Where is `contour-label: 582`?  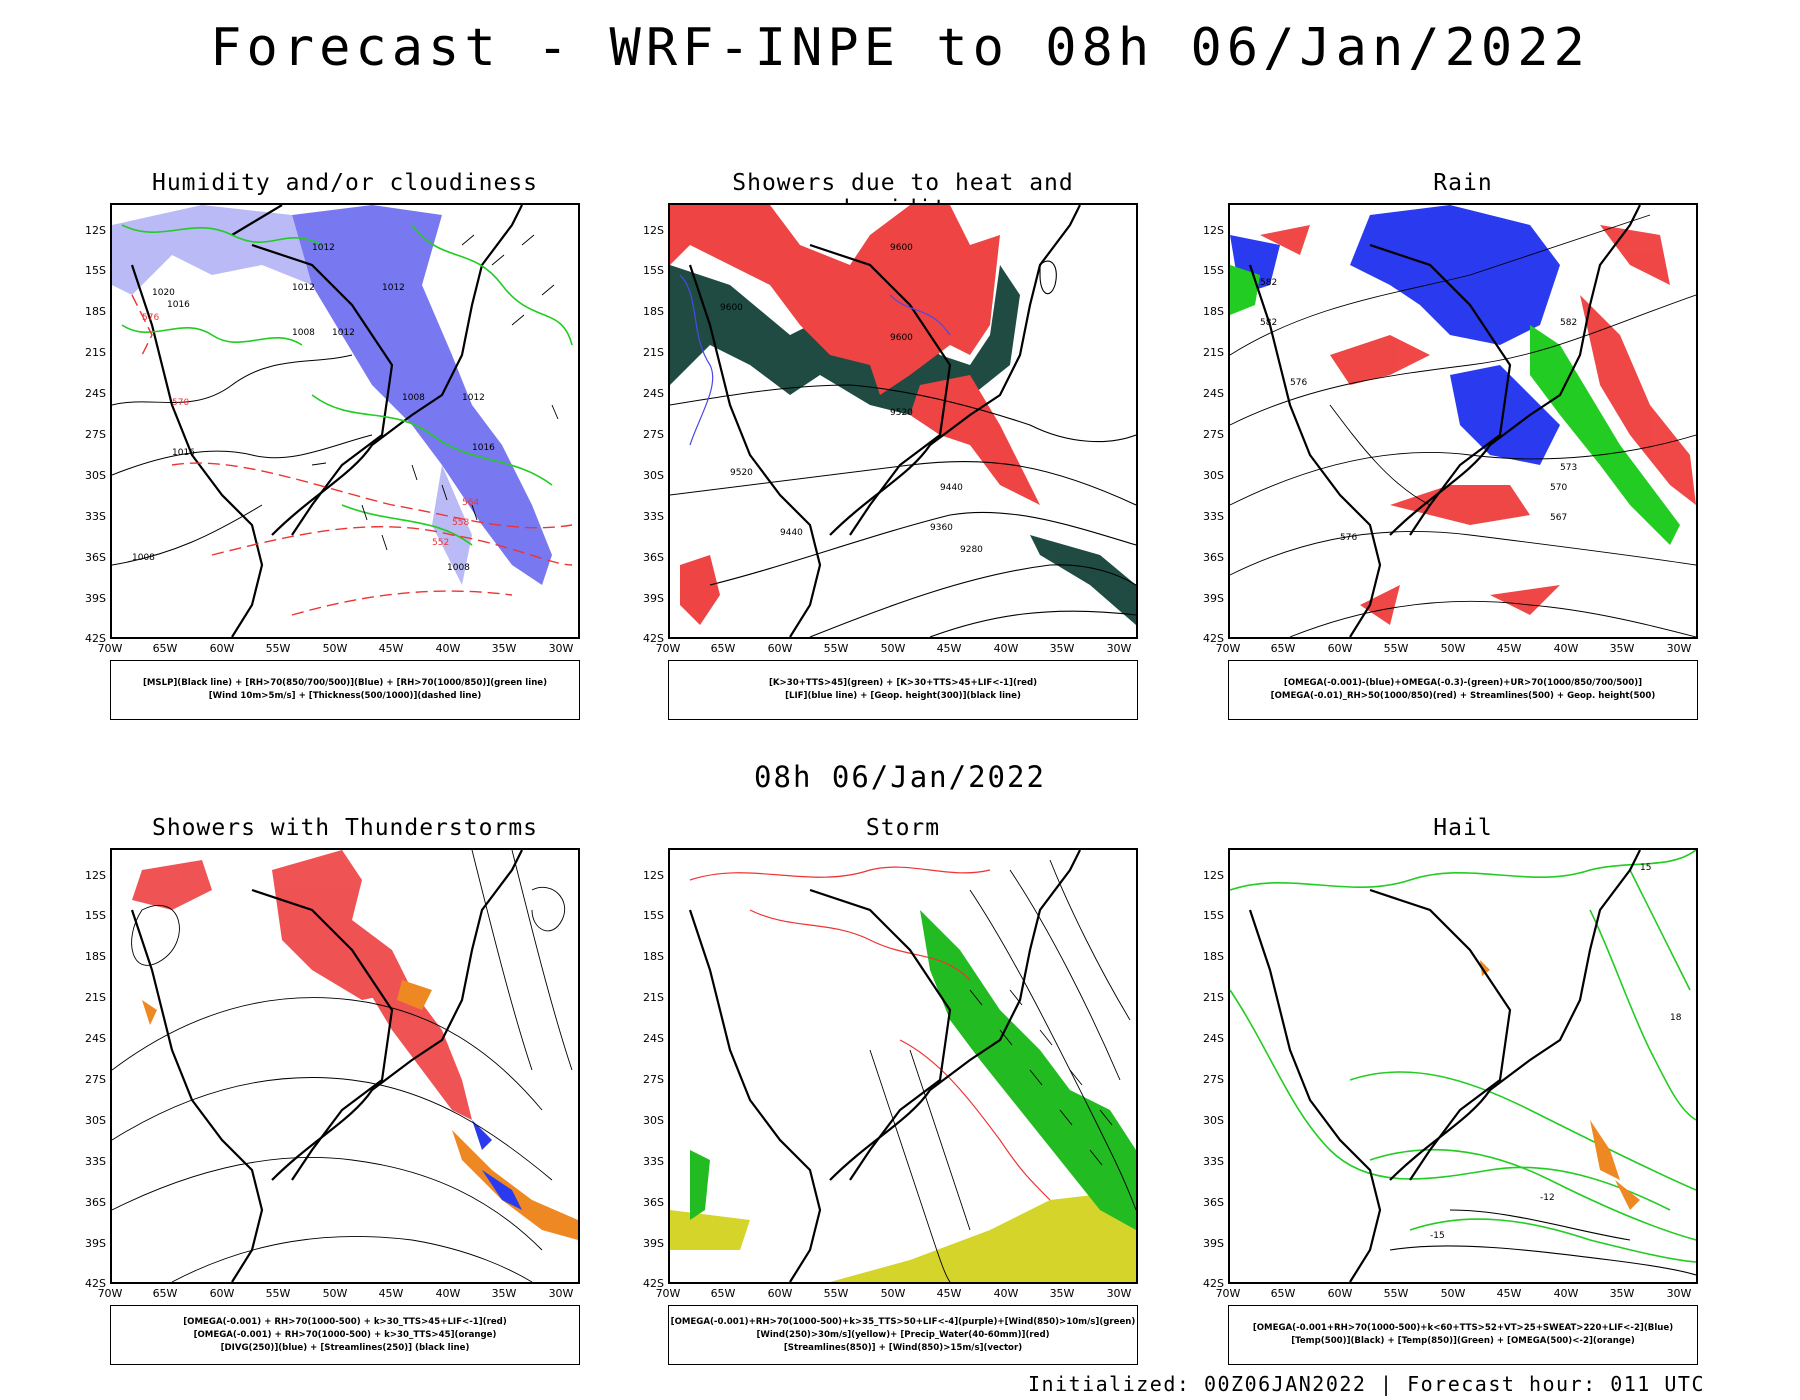 contour-label: 582 is located at coordinates (1268, 283).